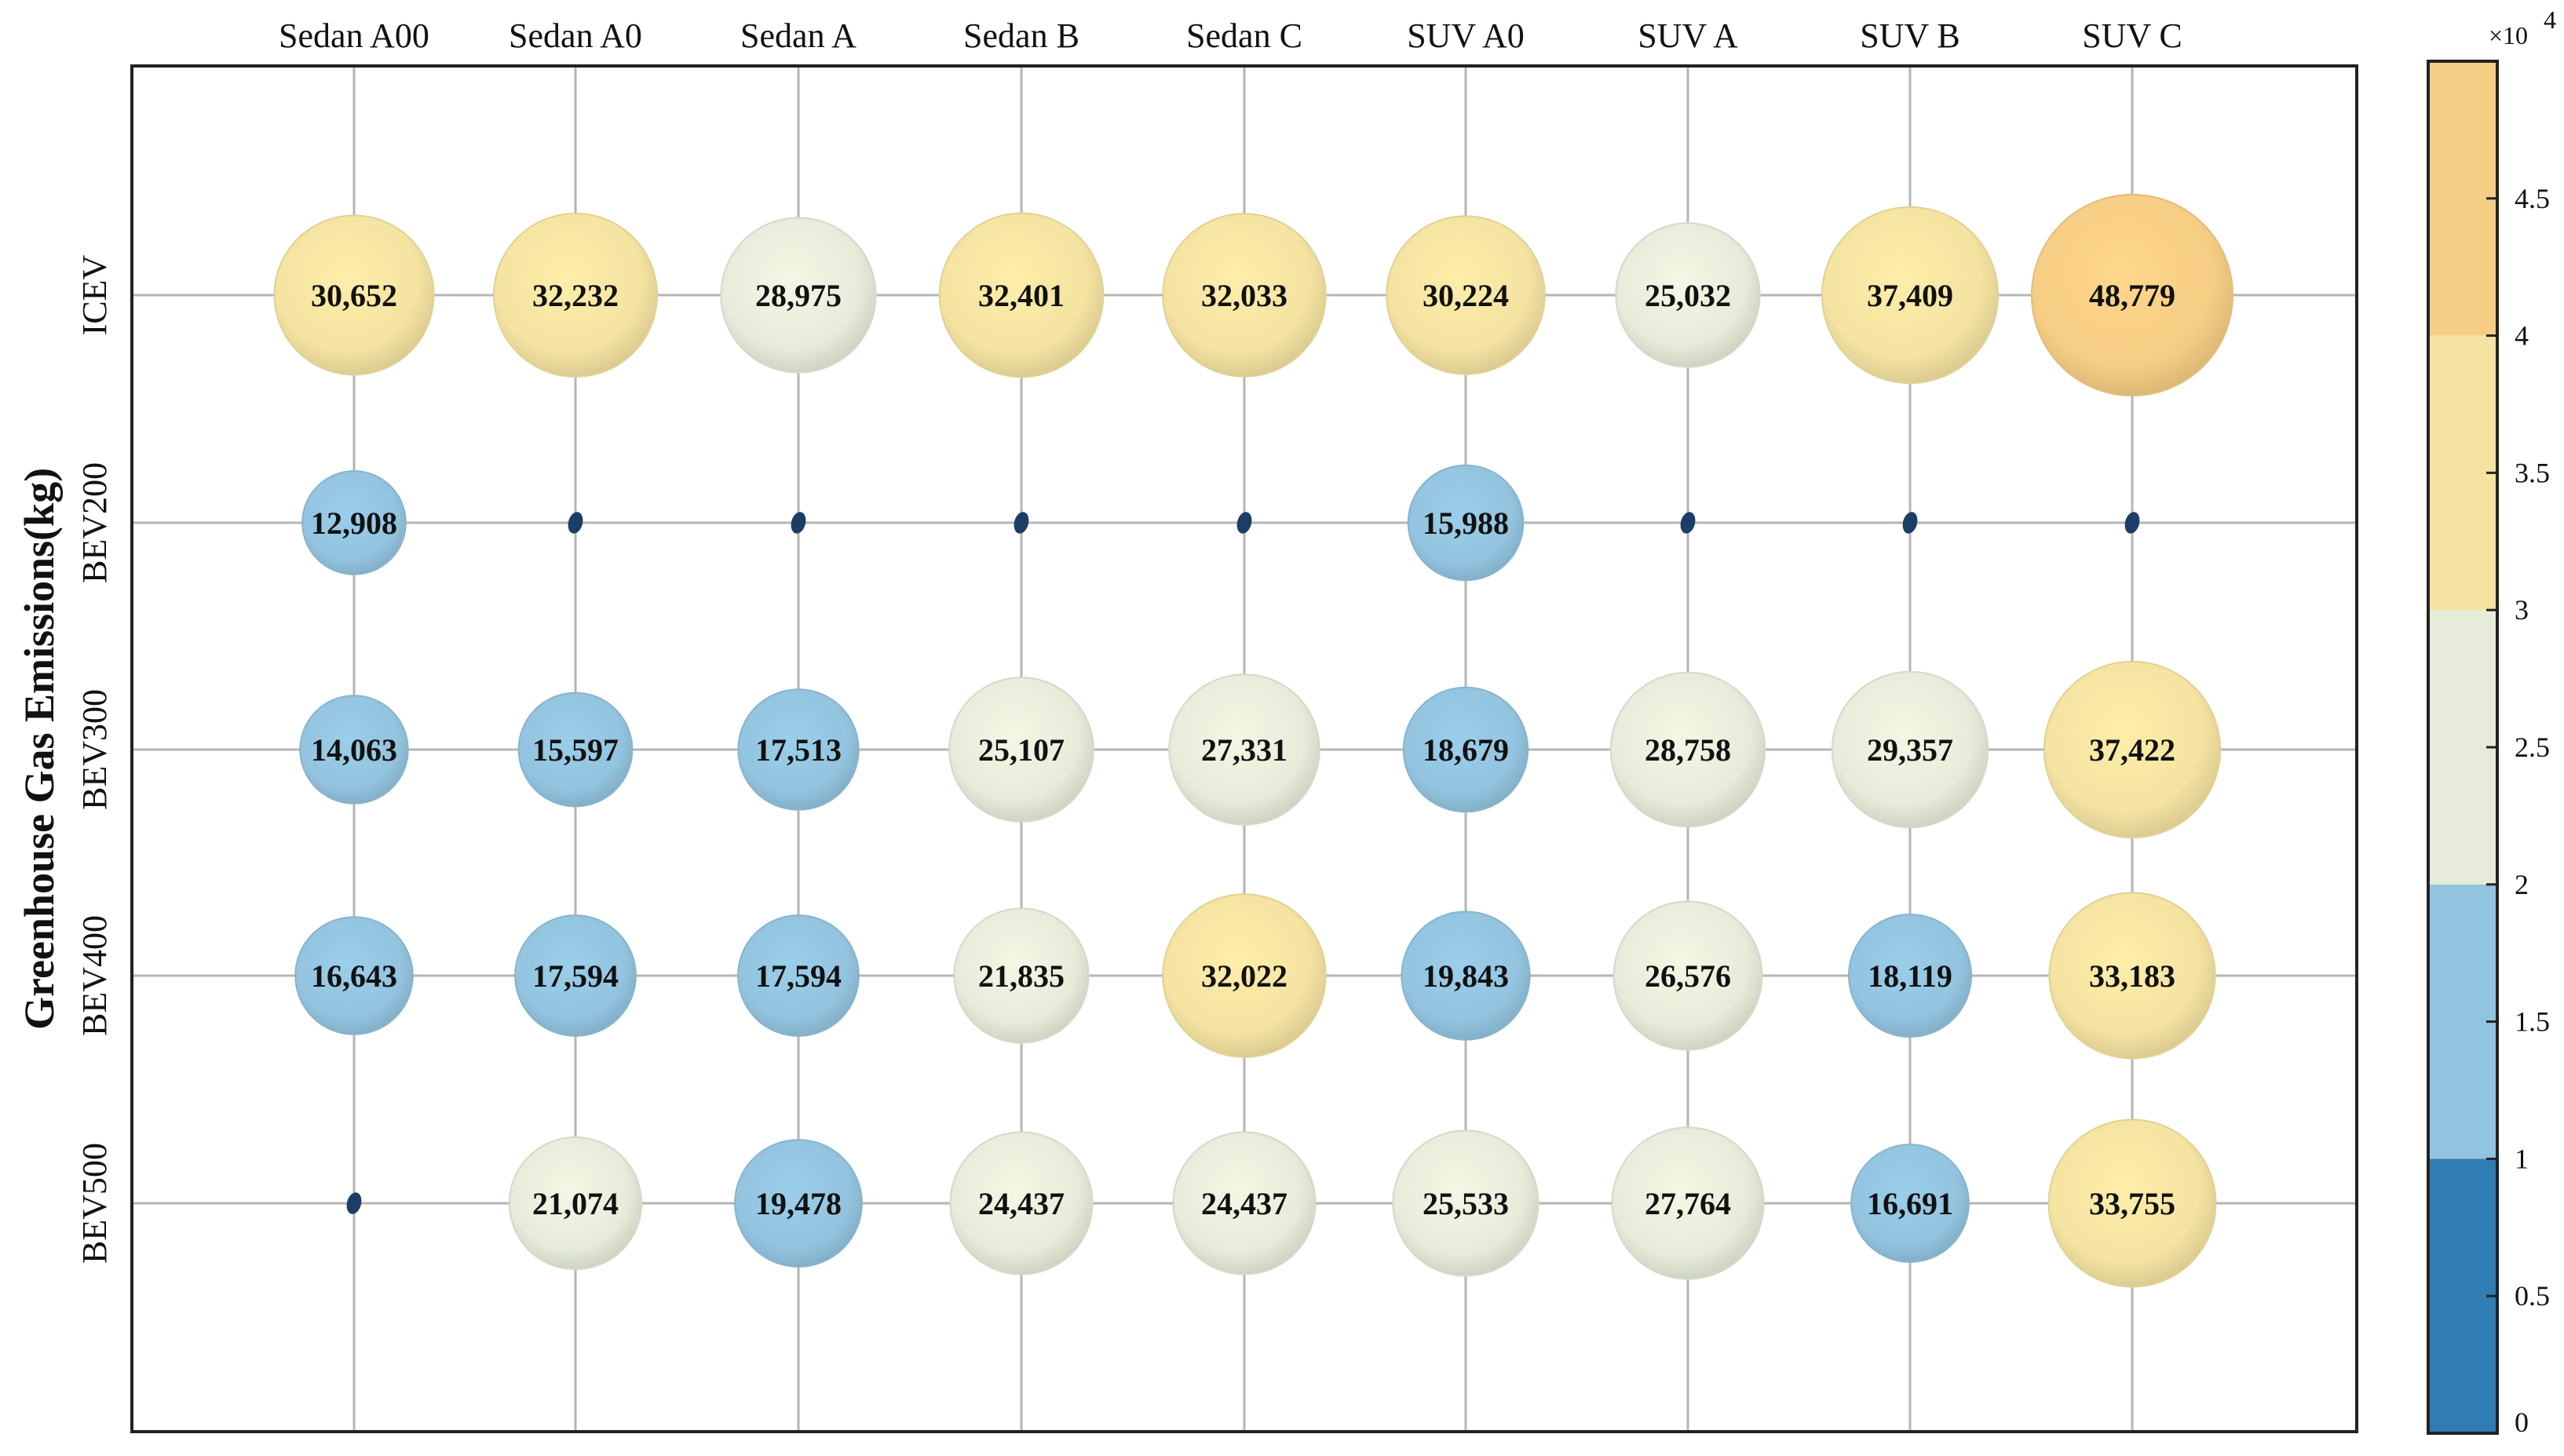 The width and height of the screenshot is (2564, 1456). I want to click on colorbar-exponent: ×10, so click(2508, 35).